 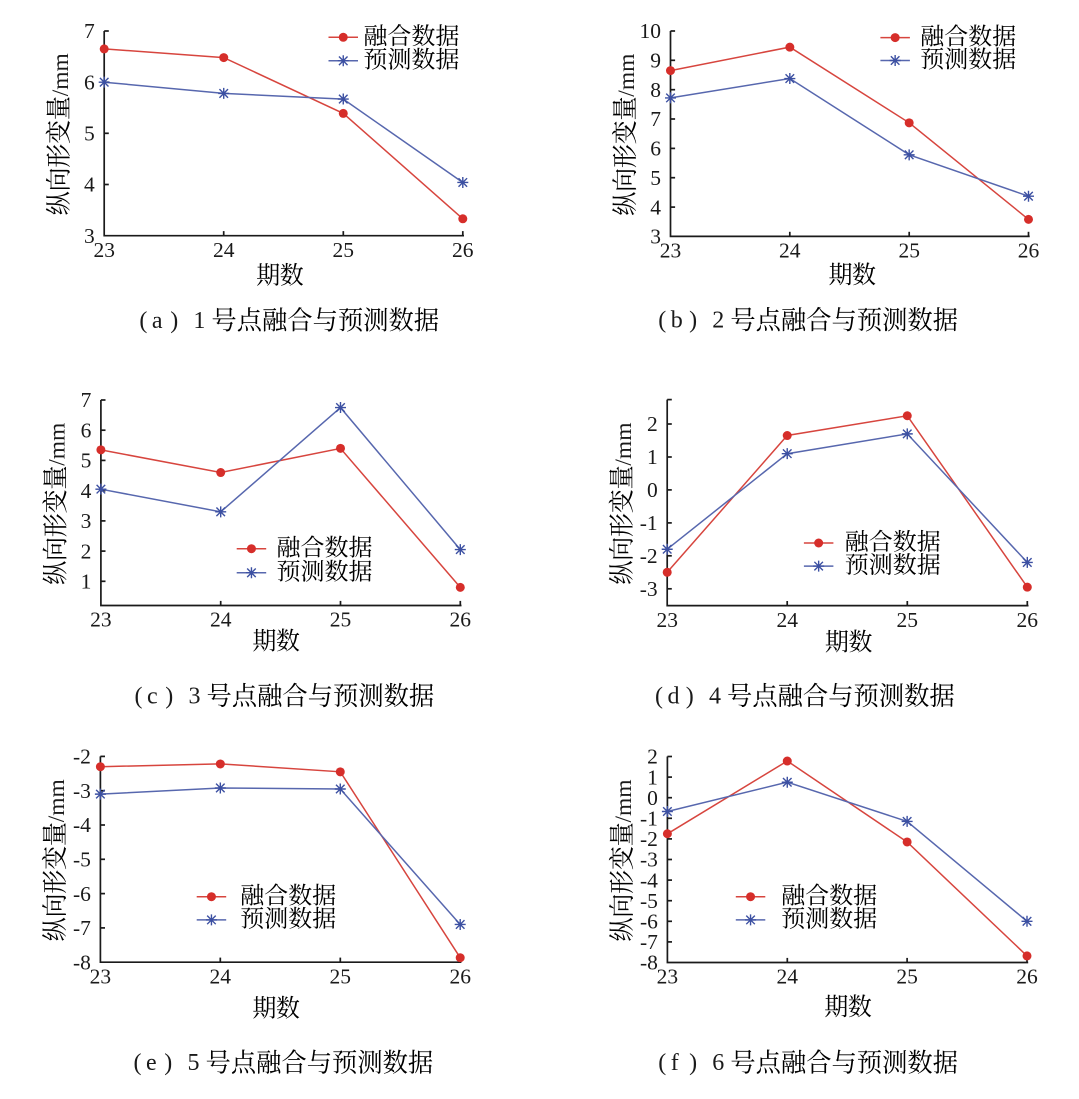 I want to click on svg-text: b, so click(x=677, y=321).